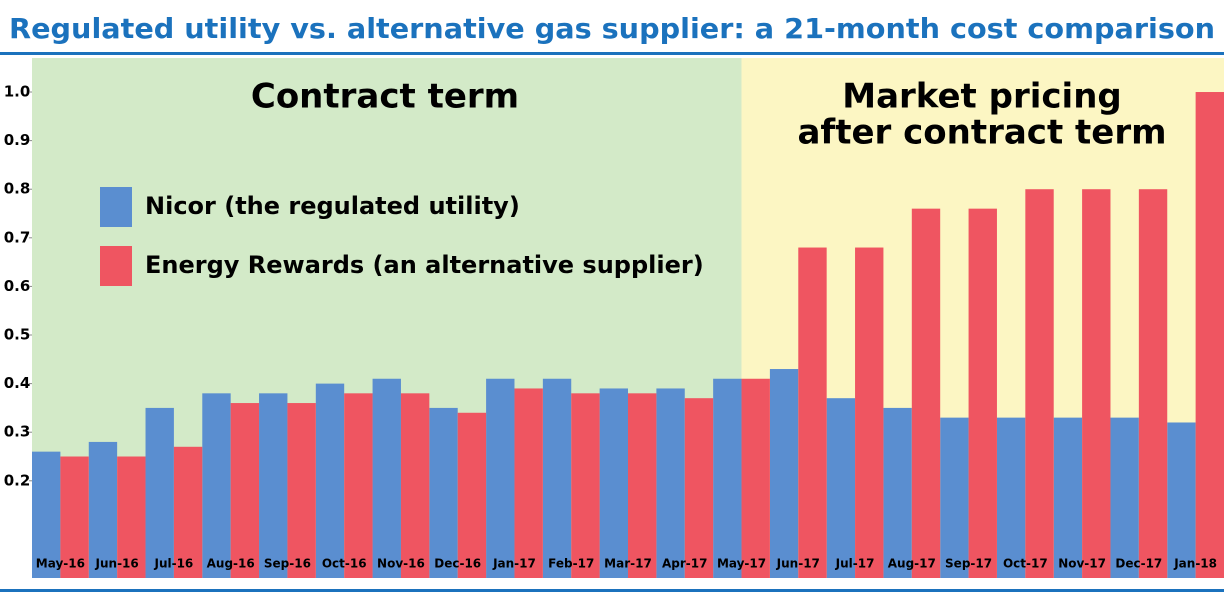  I want to click on y-tick-label: 0.9, so click(17, 140).